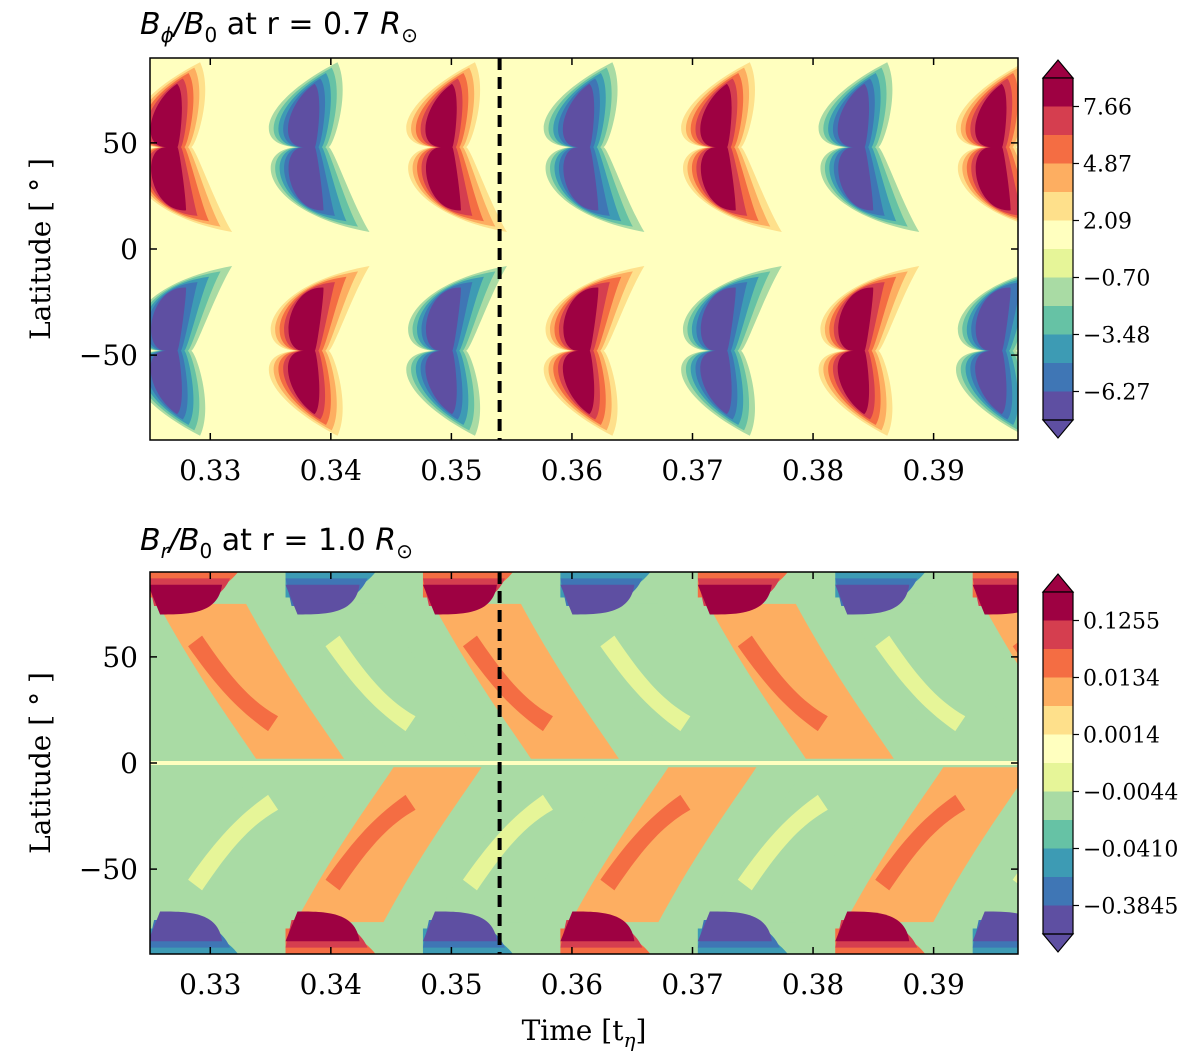 The width and height of the screenshot is (1200, 1058). I want to click on x-tick-label: 0.36, so click(572, 470).